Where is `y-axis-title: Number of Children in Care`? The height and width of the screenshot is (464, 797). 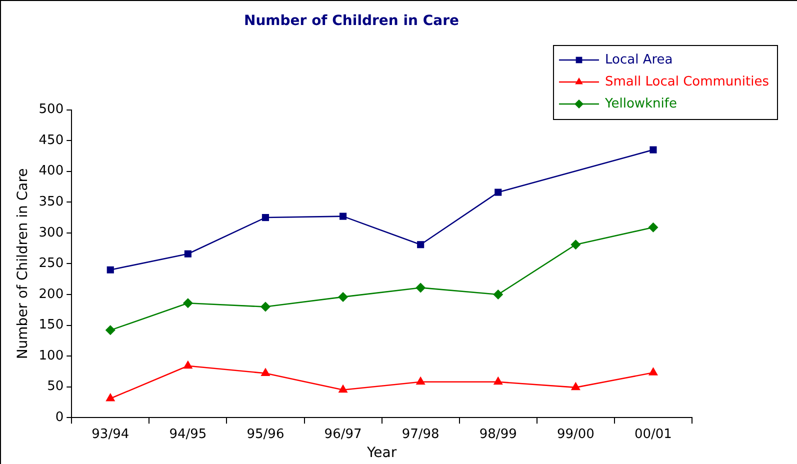 y-axis-title: Number of Children in Care is located at coordinates (23, 264).